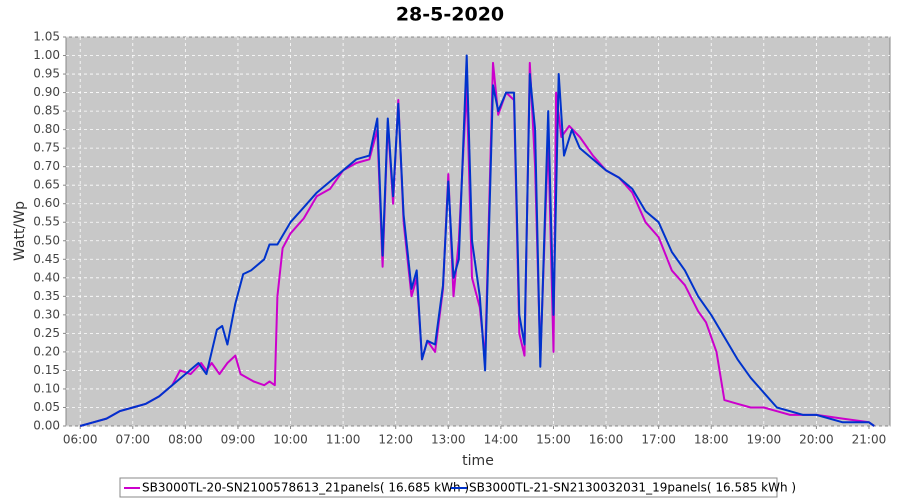 This screenshot has height=500, width=900. I want to click on y-tick-label: 0.40, so click(46, 277).